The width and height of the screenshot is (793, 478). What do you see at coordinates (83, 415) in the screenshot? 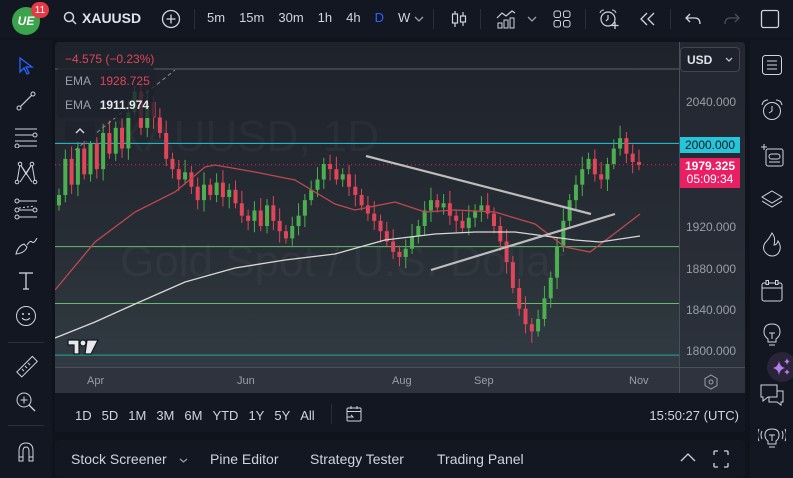
I see `range-1d: 1D` at bounding box center [83, 415].